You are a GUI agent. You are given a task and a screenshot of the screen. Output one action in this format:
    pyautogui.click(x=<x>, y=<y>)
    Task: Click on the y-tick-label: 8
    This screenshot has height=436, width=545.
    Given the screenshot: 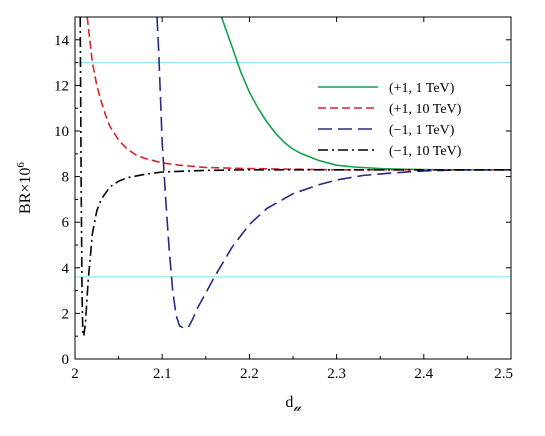 What is the action you would take?
    pyautogui.click(x=66, y=178)
    